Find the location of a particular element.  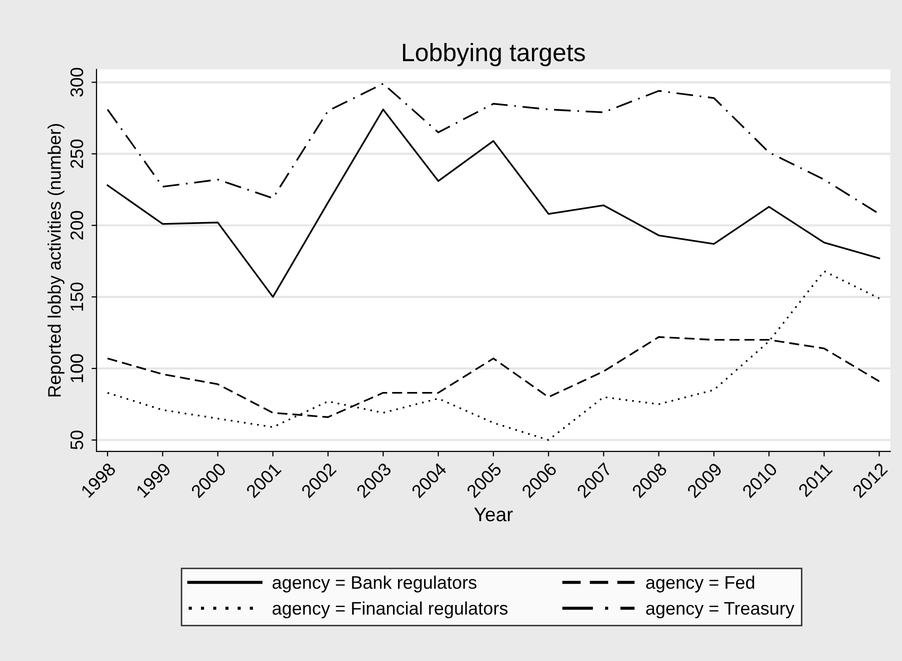

y-axis-title: Reported lobby activities (number) is located at coordinates (56, 260).